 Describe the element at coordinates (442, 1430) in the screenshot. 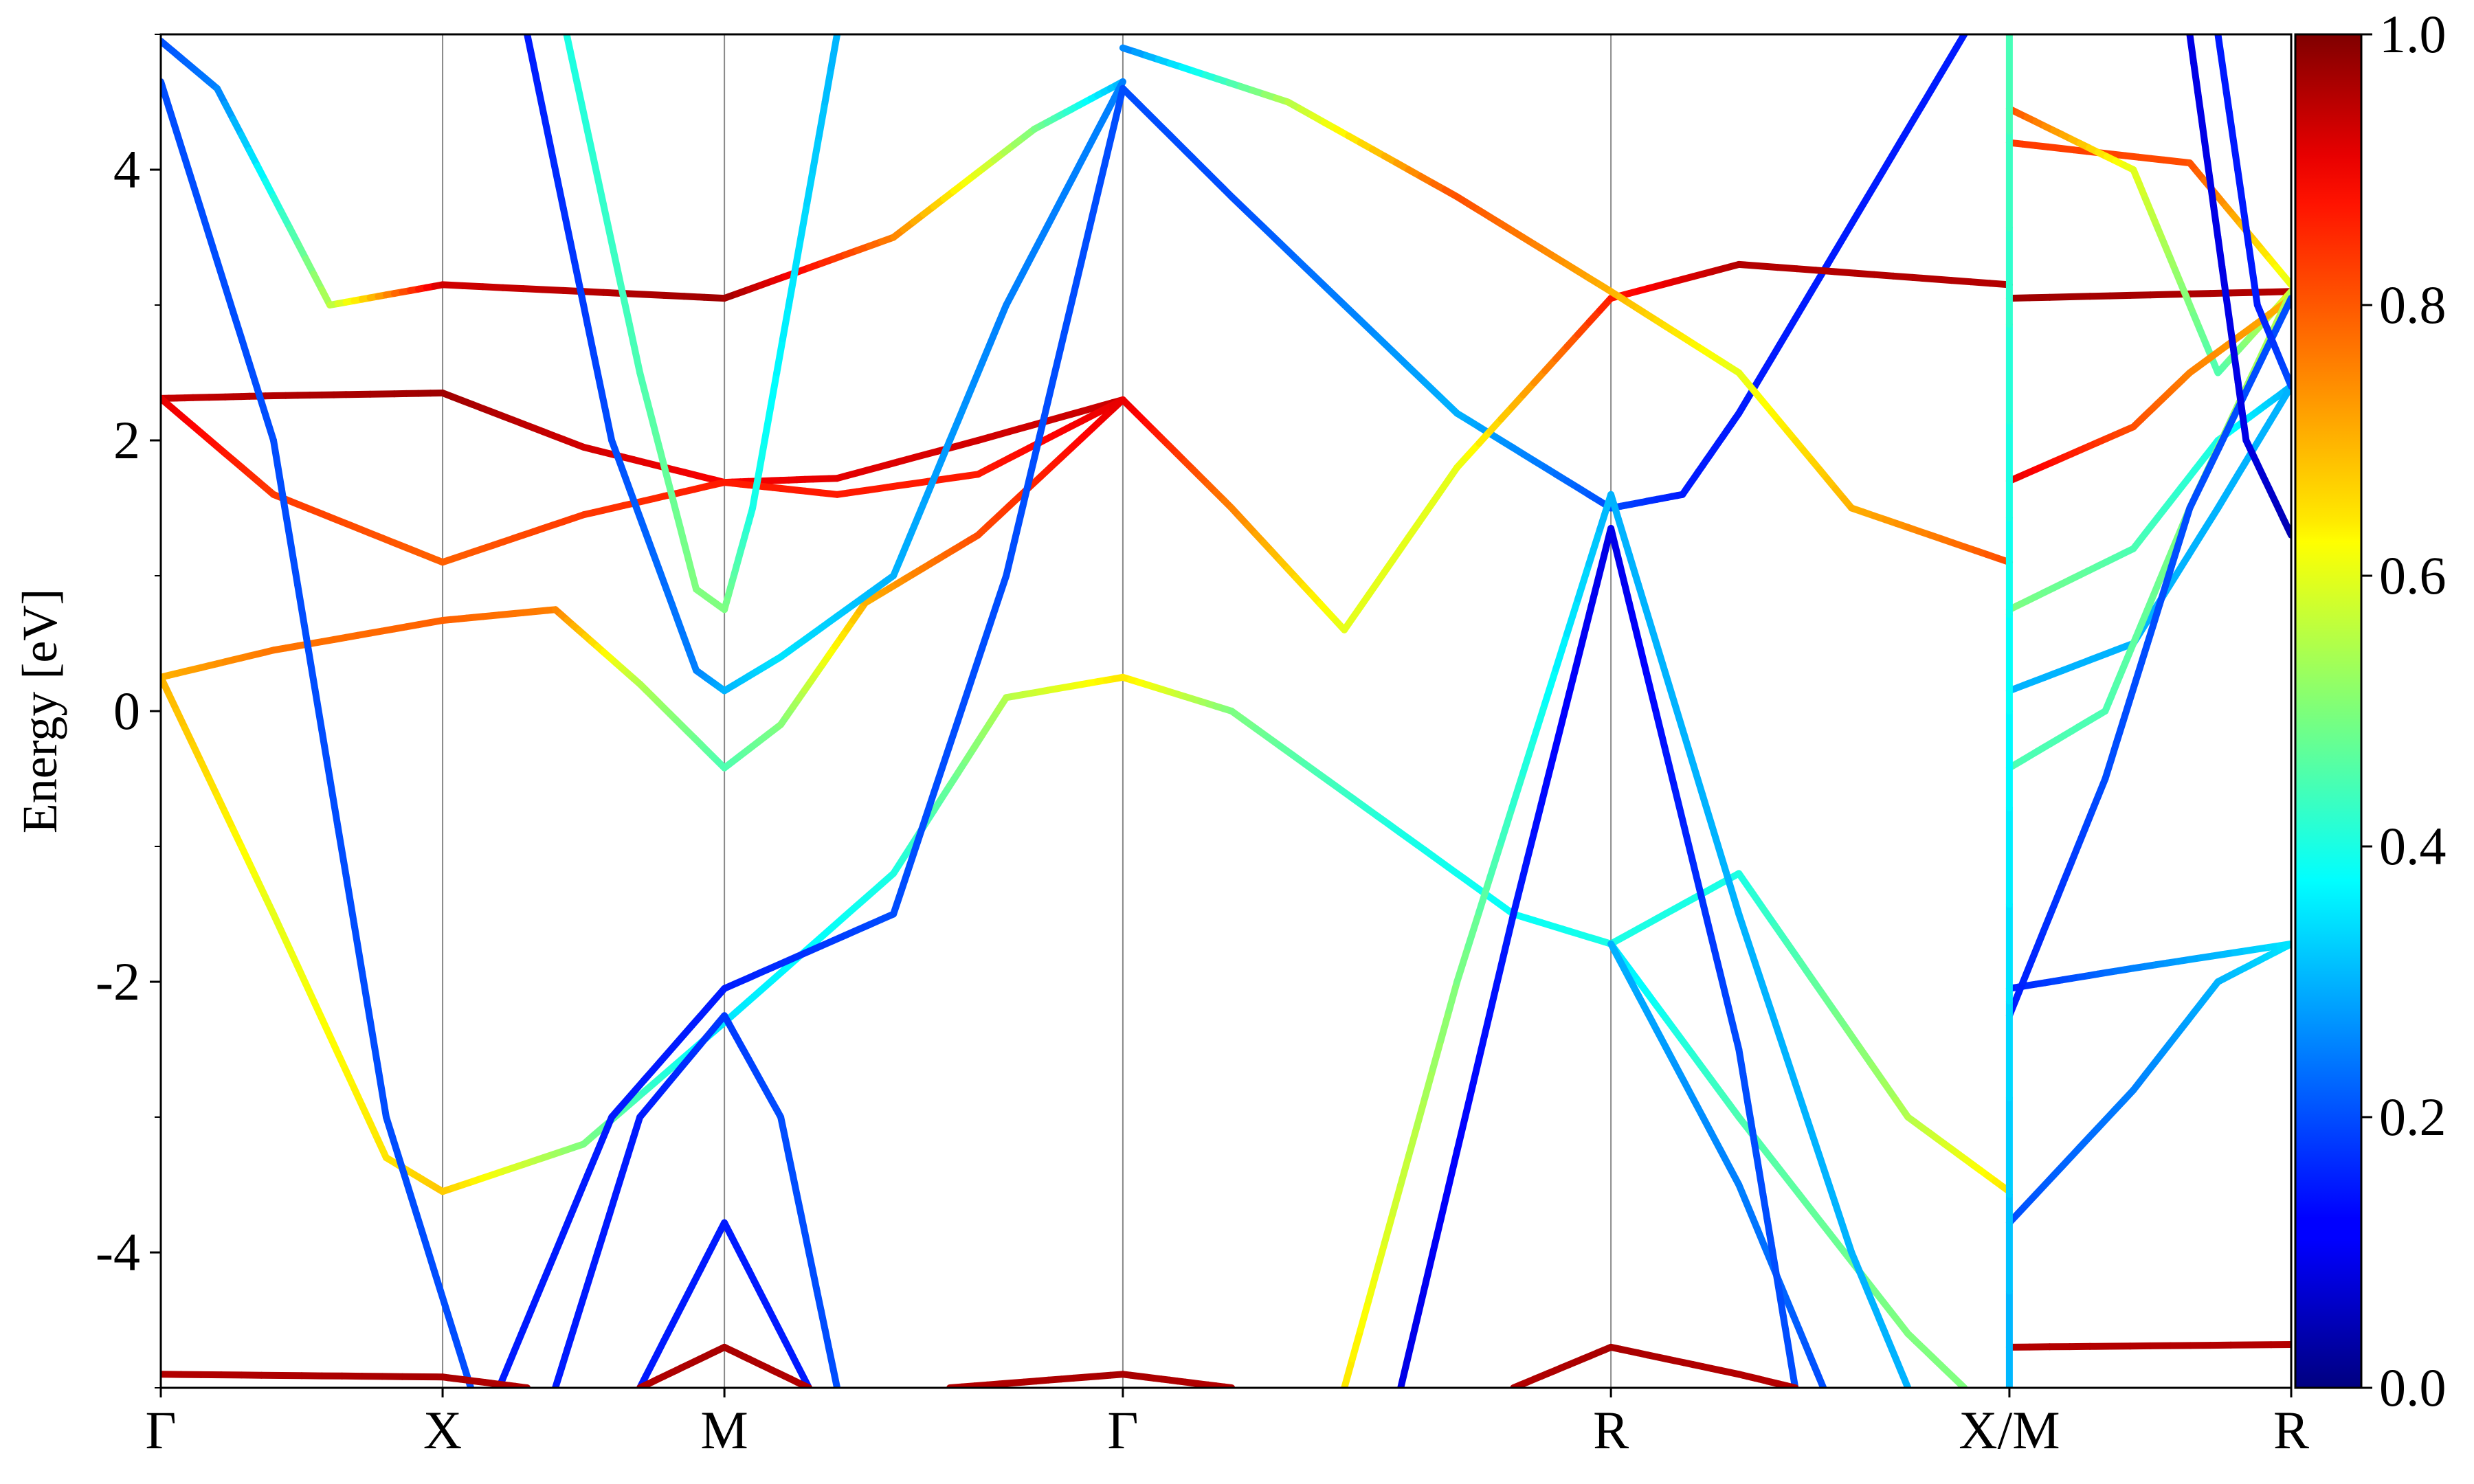

I see `x-tick-label: X` at that location.